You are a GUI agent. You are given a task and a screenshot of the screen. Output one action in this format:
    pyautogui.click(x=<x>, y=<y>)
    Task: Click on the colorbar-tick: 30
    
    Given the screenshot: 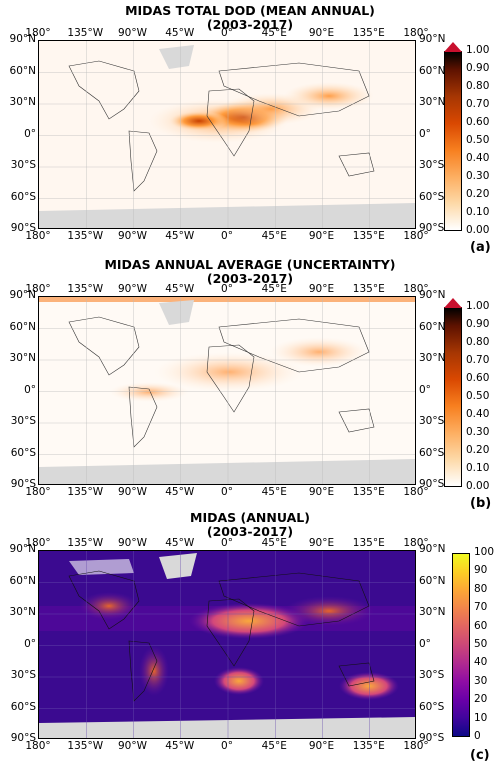 What is the action you would take?
    pyautogui.click(x=481, y=680)
    